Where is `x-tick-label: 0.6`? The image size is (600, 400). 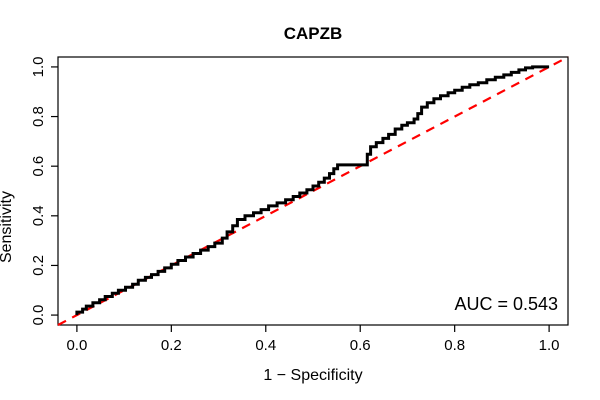 x-tick-label: 0.6 is located at coordinates (360, 345).